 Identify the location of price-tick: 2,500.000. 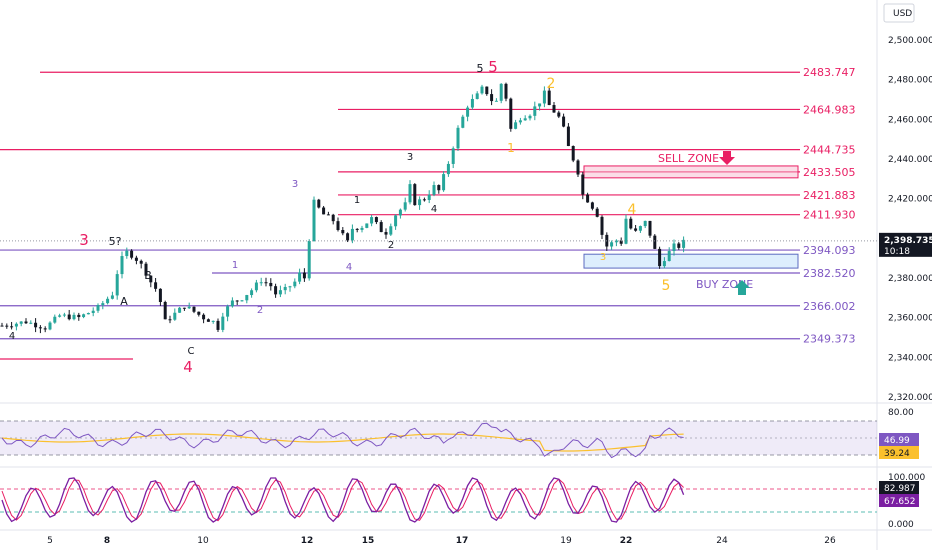
(910, 41).